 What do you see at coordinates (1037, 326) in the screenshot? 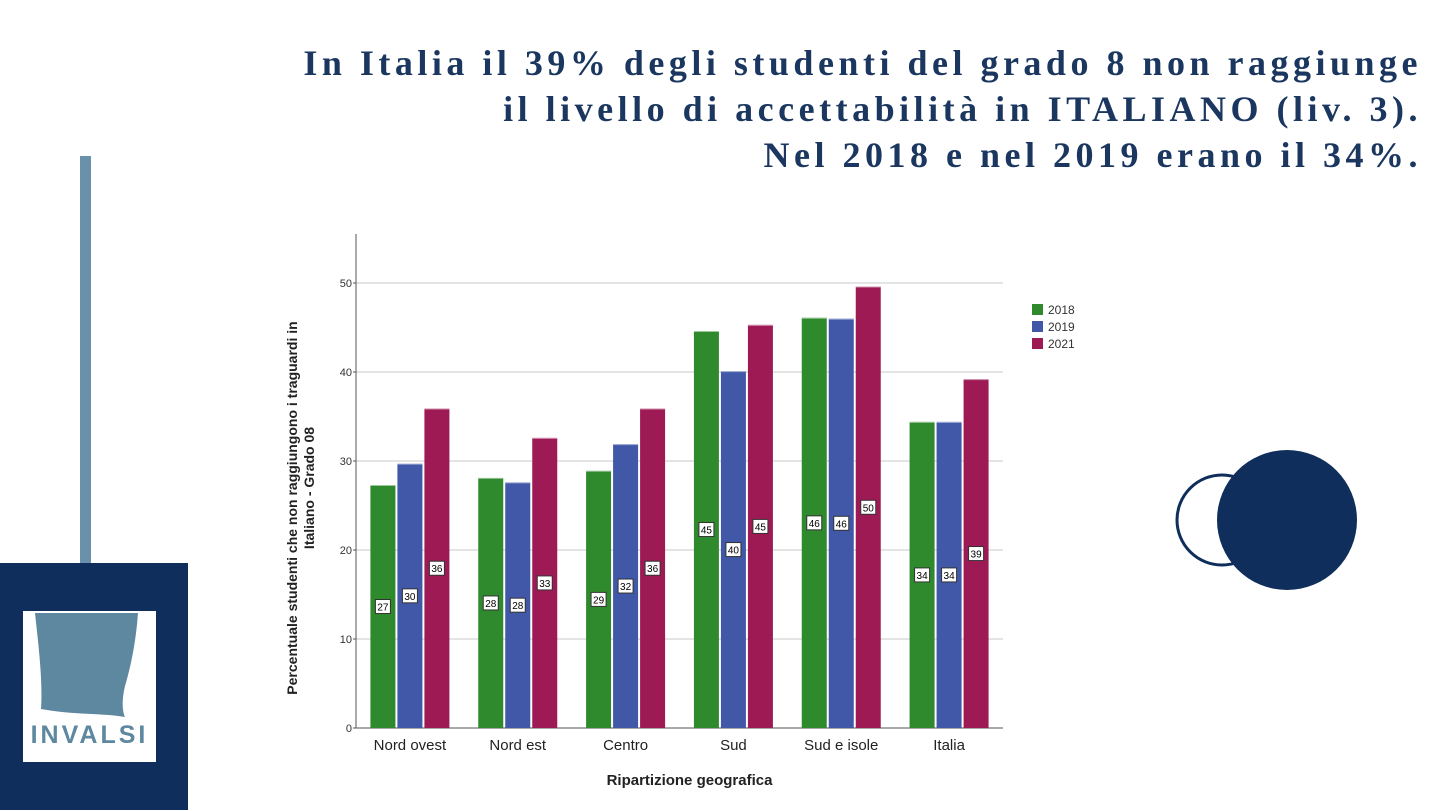
I see `legend-swatch-2019` at bounding box center [1037, 326].